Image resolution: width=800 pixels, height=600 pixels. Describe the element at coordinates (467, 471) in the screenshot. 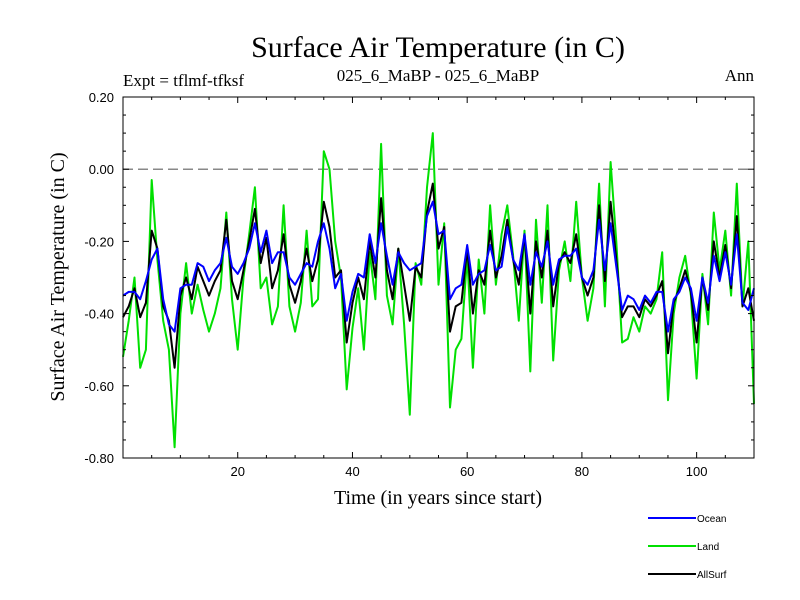

I see `x-tick-label: 60` at that location.